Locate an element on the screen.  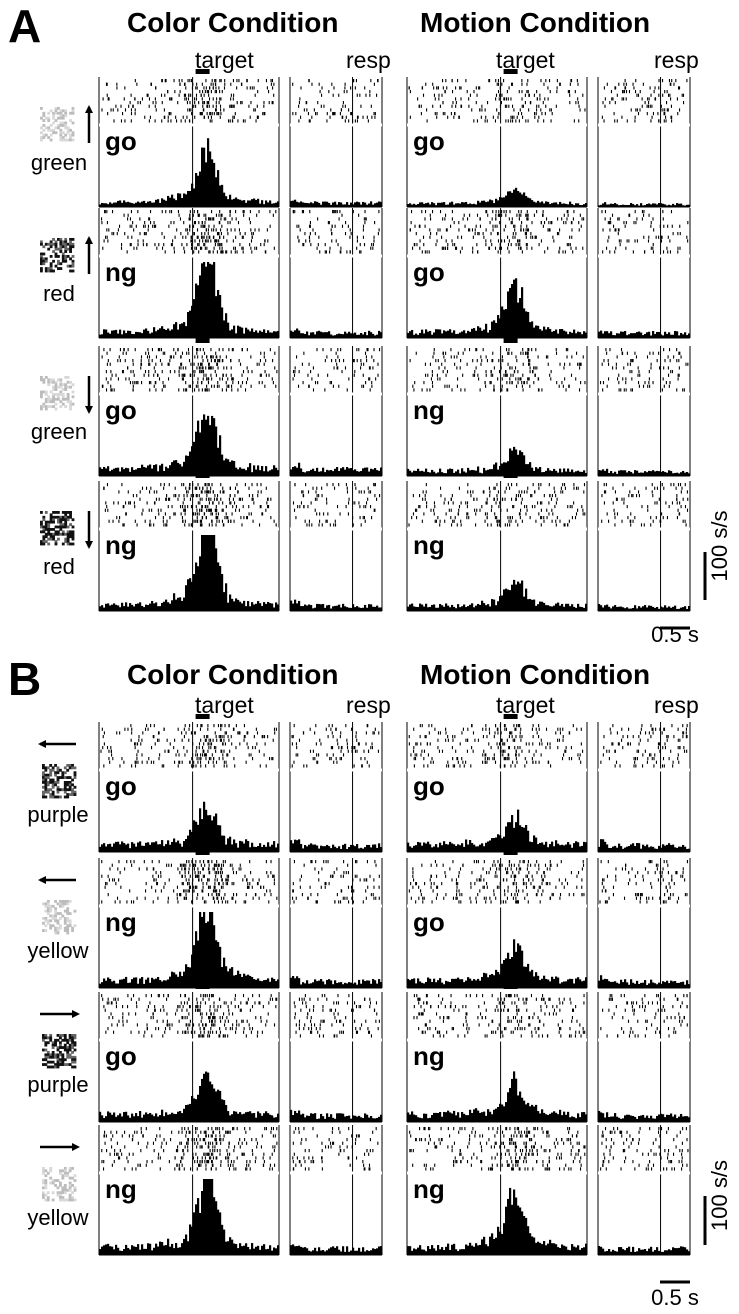
rate-scale-label: 100 s/s is located at coordinates (719, 1195).